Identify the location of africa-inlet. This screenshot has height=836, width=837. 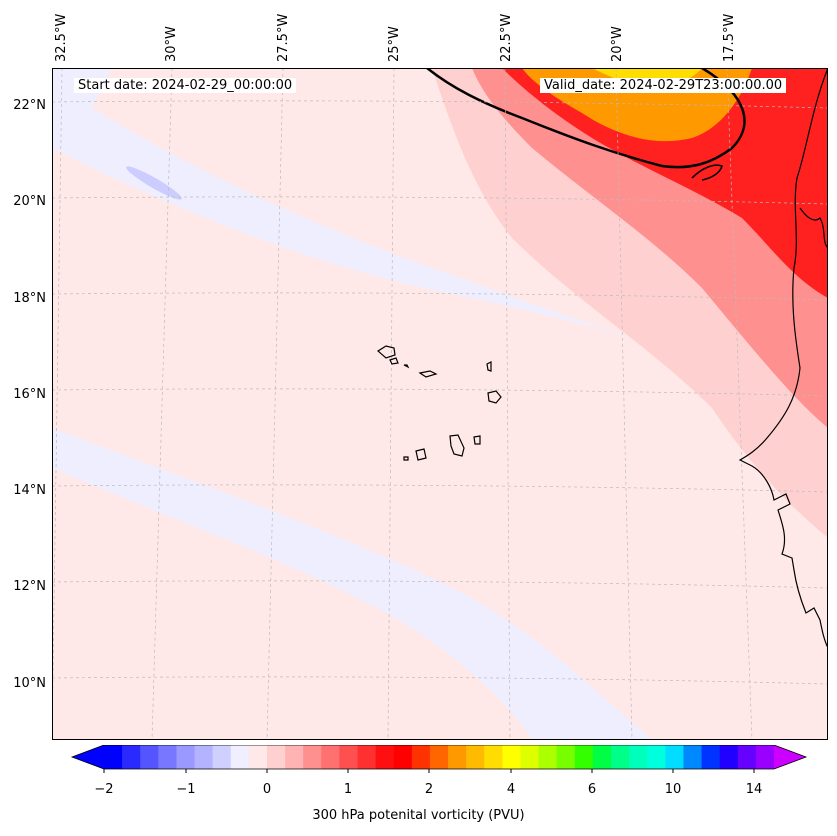
(813, 228).